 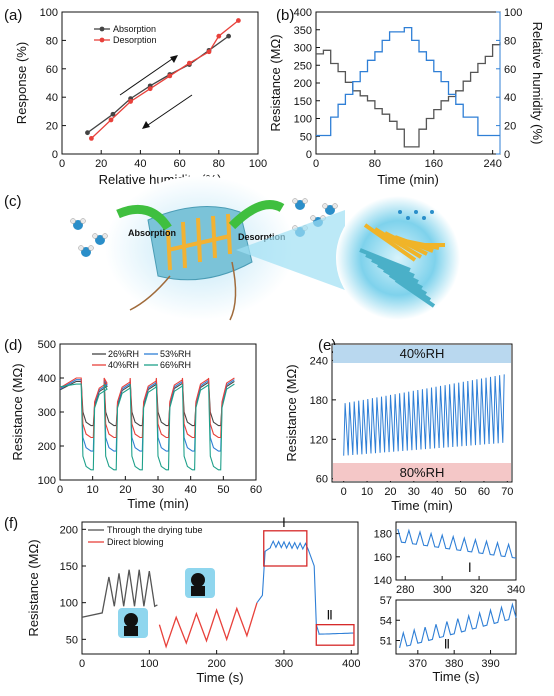 I want to click on arrow-down, so click(x=168, y=111).